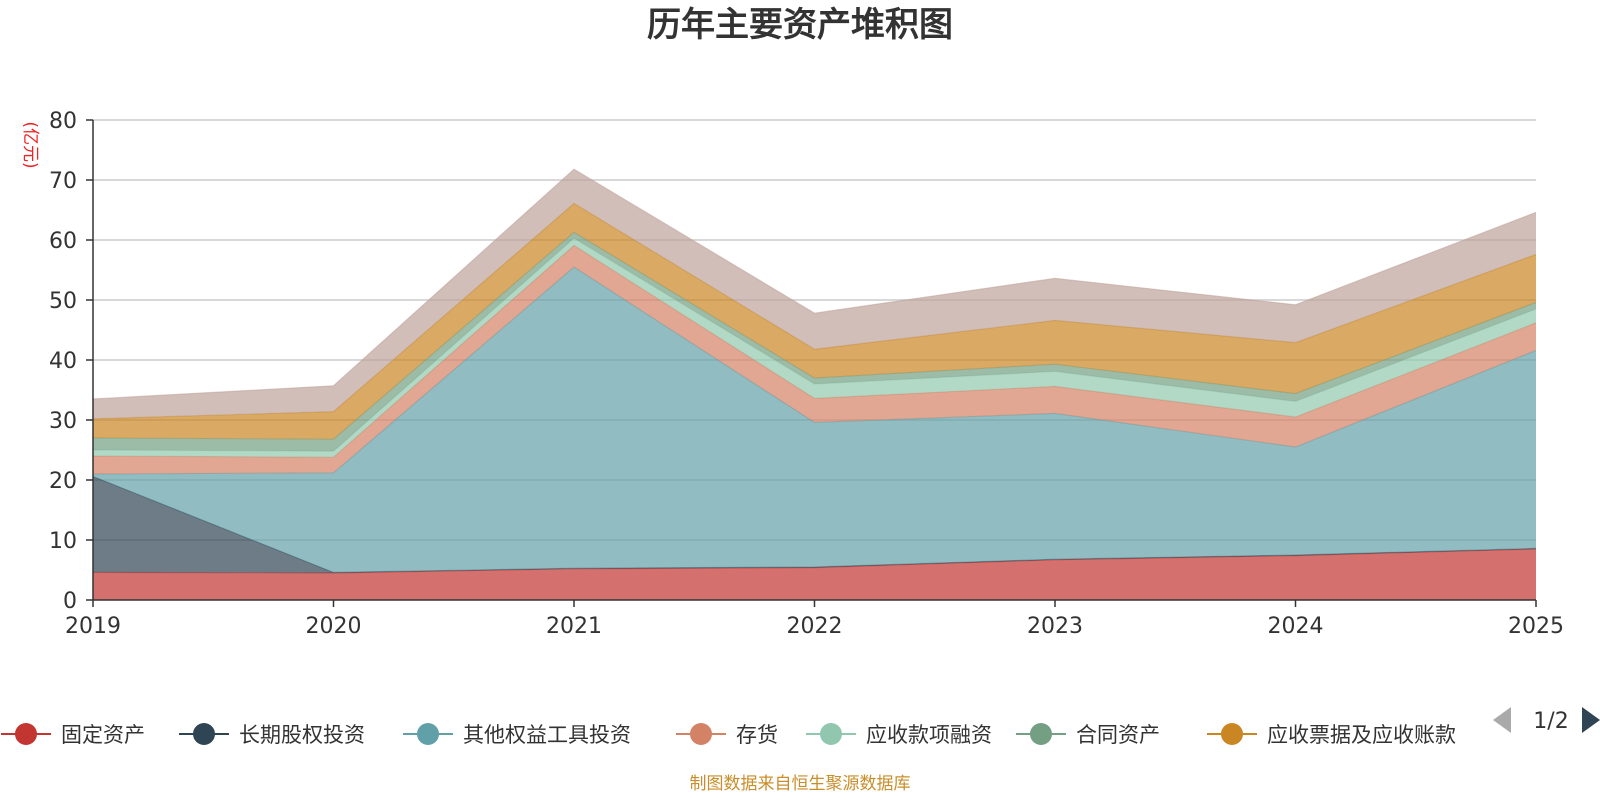 The width and height of the screenshot is (1600, 800). I want to click on legend-pager: 1/2, so click(1546, 720).